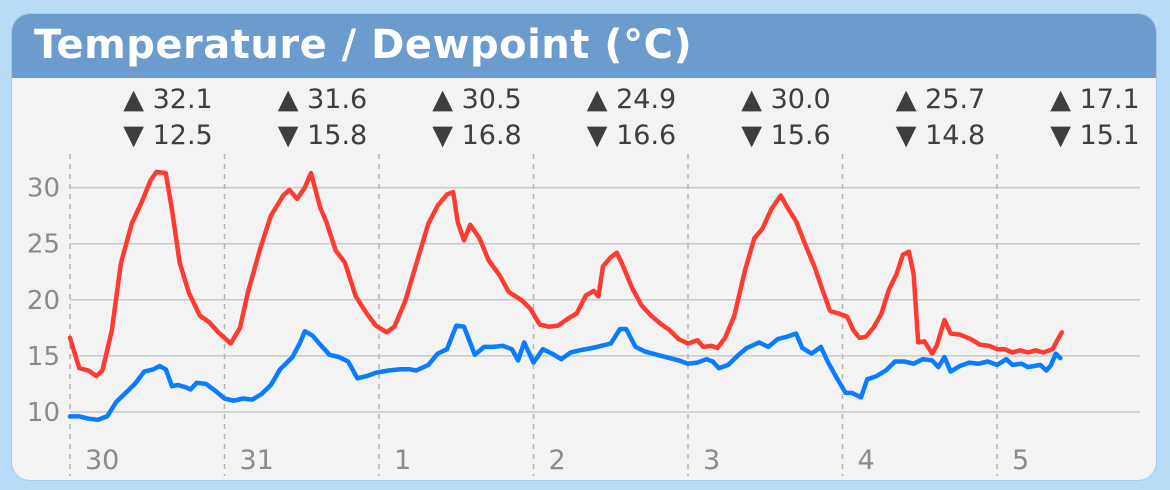  I want to click on daily-low: ▼ 15.6, so click(785, 135).